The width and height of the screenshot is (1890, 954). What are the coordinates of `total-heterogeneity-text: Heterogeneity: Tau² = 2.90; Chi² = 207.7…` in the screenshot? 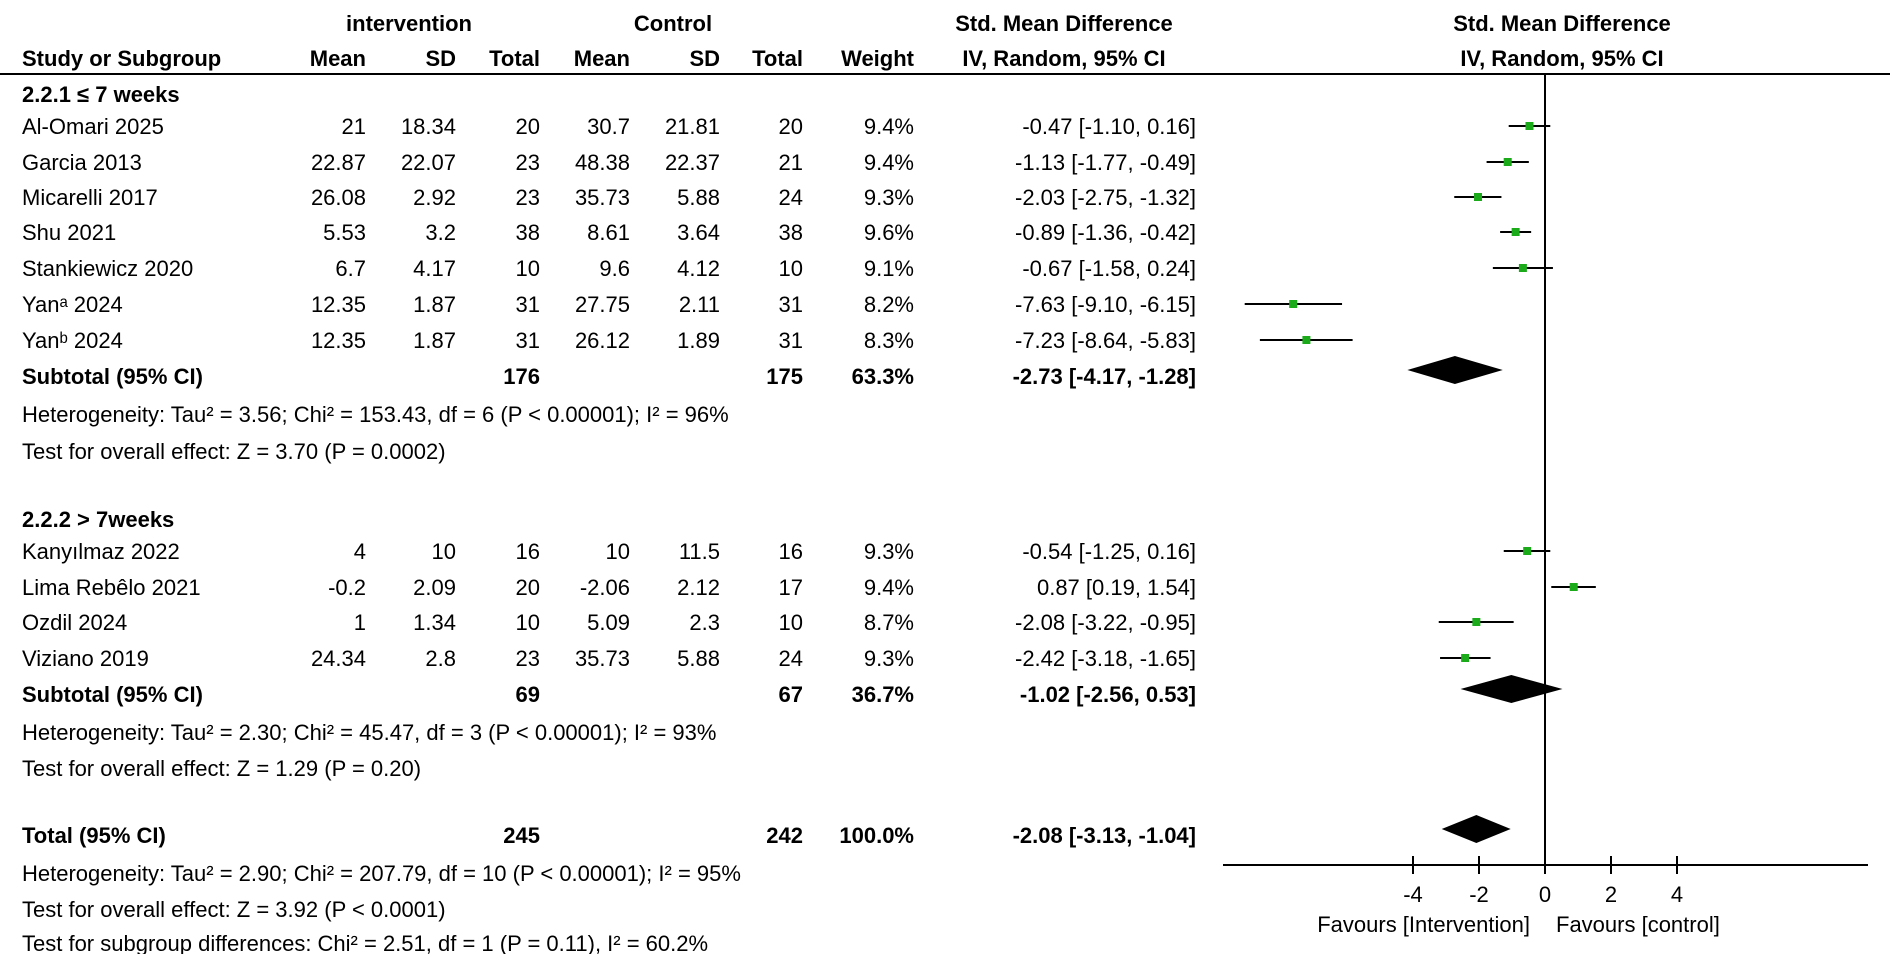 It's located at (381, 873).